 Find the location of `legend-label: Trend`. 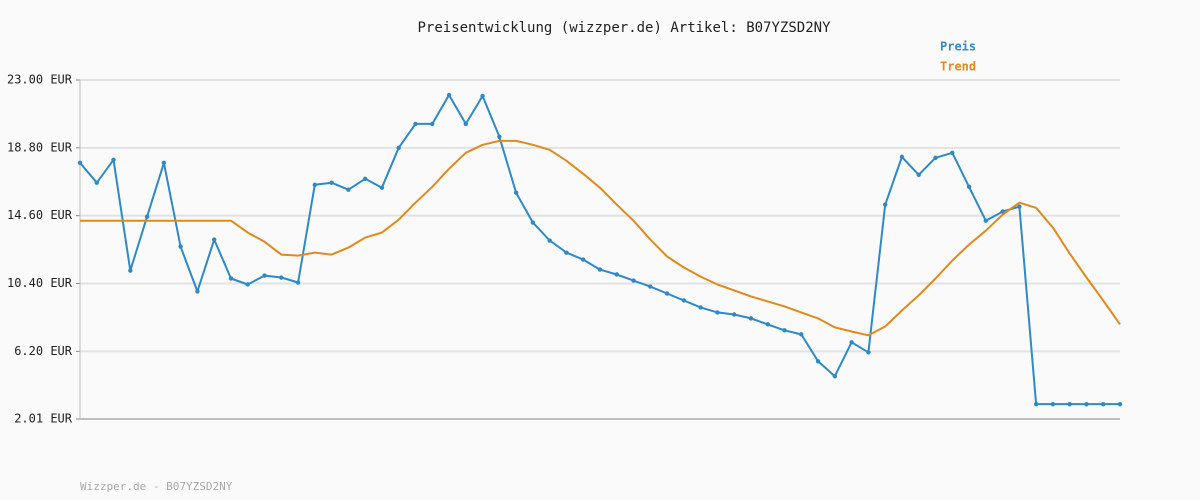

legend-label: Trend is located at coordinates (958, 67).